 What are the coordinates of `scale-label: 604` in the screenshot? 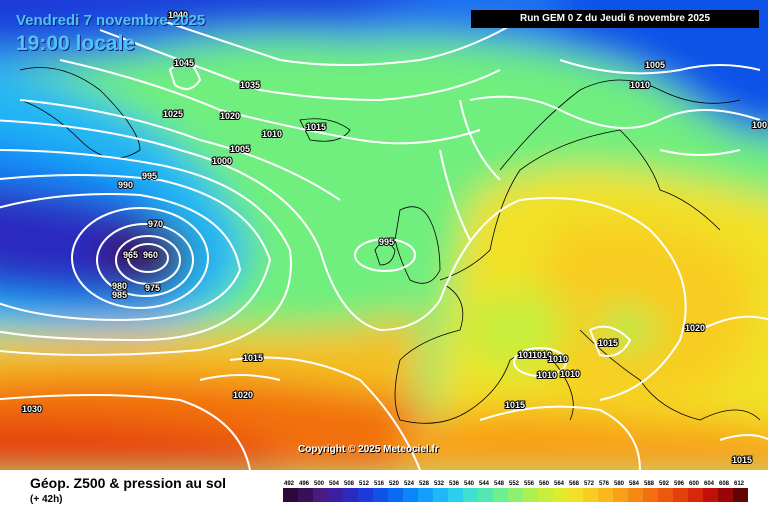 It's located at (709, 484).